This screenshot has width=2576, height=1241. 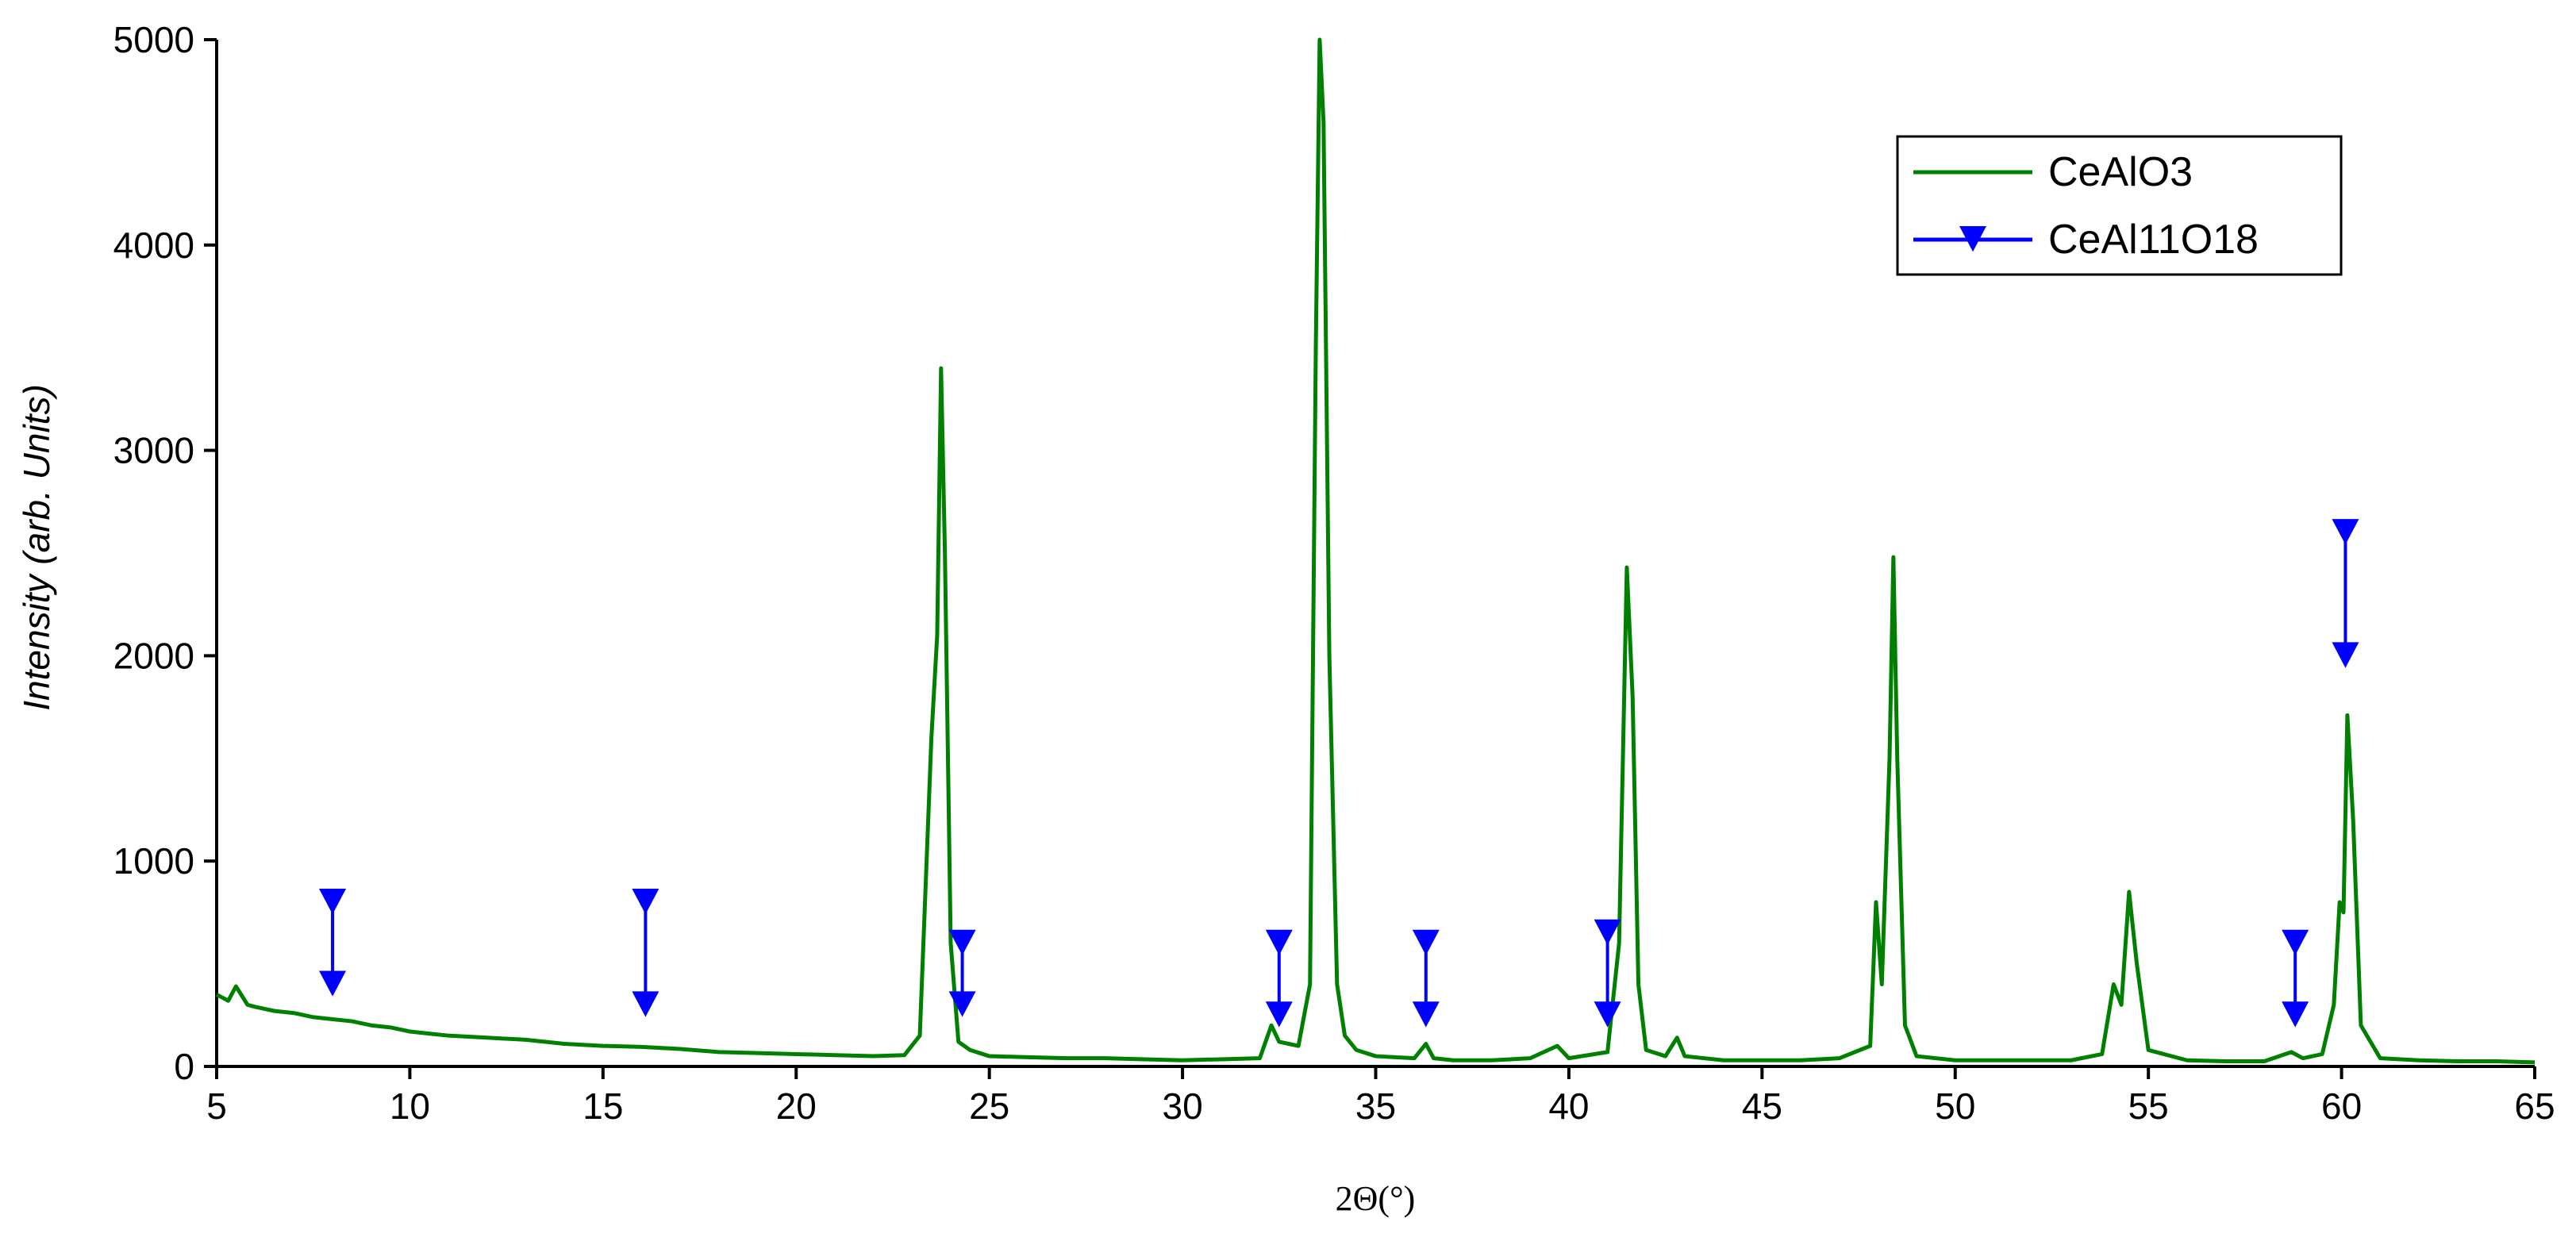 What do you see at coordinates (2148, 1106) in the screenshot?
I see `x-tick-label: 55` at bounding box center [2148, 1106].